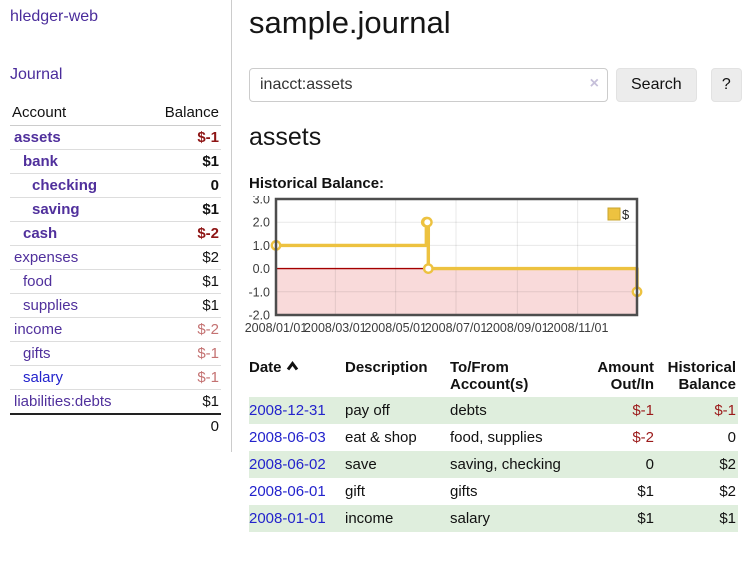 The image size is (742, 582). Describe the element at coordinates (632, 384) in the screenshot. I see `register-col-amount-line2: Out/In` at that location.